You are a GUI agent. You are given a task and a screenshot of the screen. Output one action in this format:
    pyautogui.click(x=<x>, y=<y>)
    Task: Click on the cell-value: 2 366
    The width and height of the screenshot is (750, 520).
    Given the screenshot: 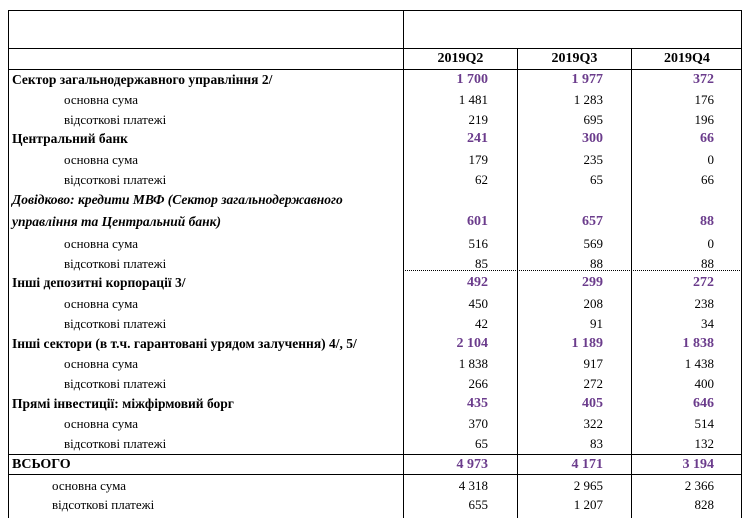 What is the action you would take?
    pyautogui.click(x=699, y=485)
    